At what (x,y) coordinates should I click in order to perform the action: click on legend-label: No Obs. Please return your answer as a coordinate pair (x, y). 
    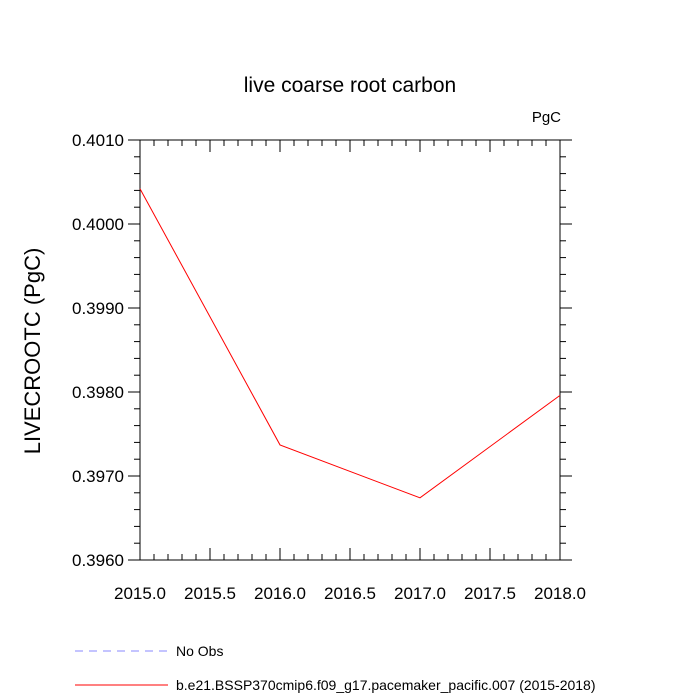
    Looking at the image, I should click on (199, 651).